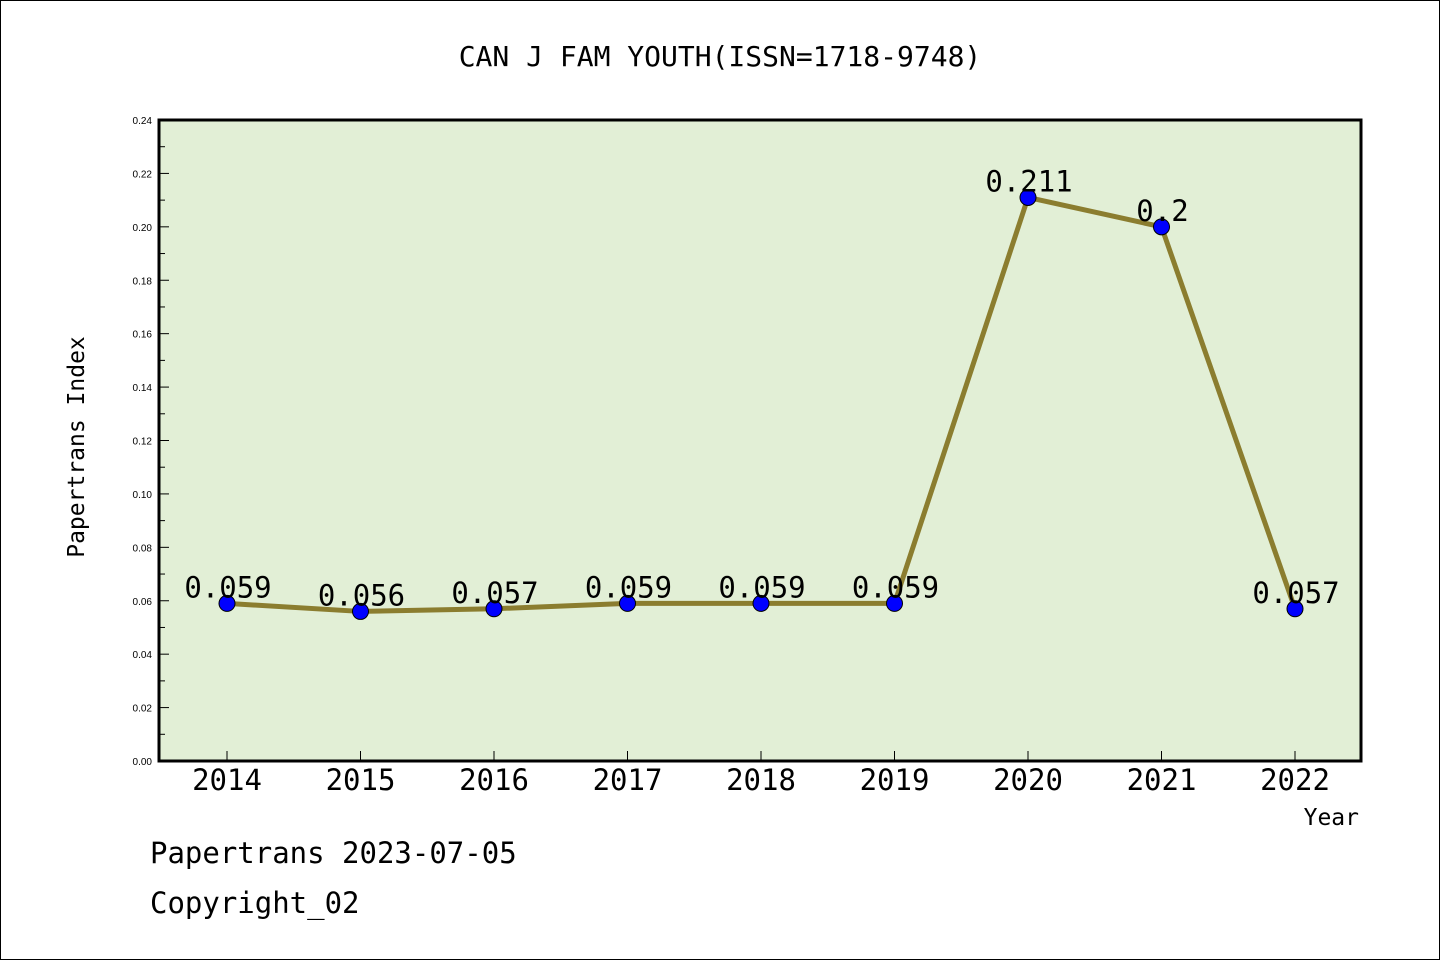 This screenshot has height=960, width=1440. What do you see at coordinates (143, 762) in the screenshot?
I see `y-tick-label: 0.00` at bounding box center [143, 762].